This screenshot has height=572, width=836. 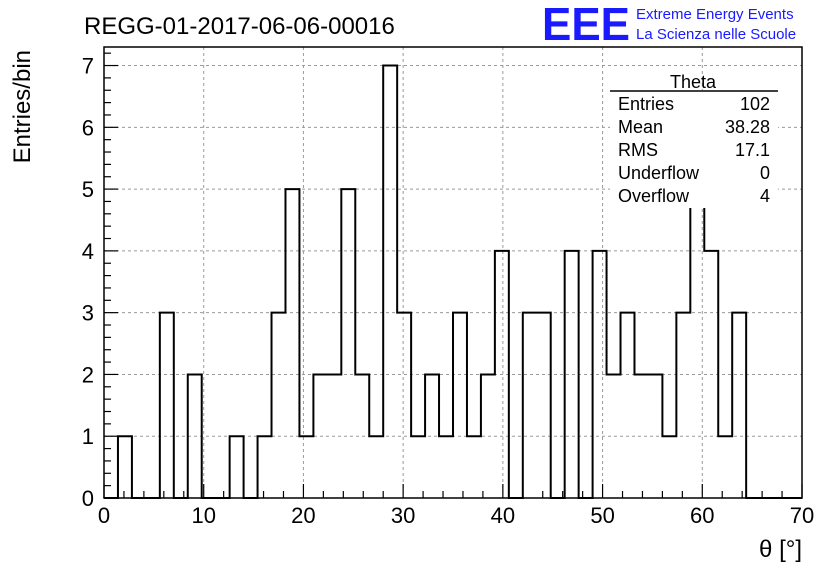 I want to click on y-tick-label: 4, so click(x=88, y=251).